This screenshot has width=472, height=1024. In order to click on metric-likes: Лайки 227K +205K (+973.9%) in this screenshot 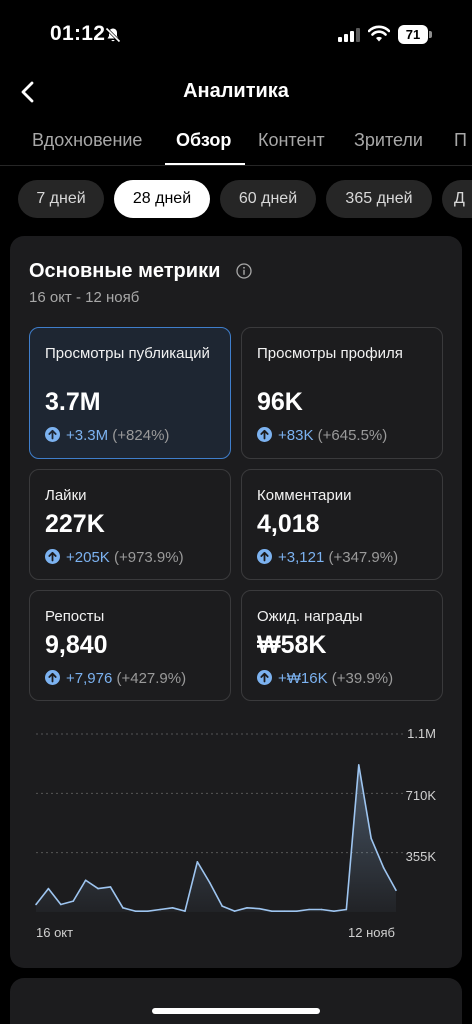, I will do `click(130, 524)`.